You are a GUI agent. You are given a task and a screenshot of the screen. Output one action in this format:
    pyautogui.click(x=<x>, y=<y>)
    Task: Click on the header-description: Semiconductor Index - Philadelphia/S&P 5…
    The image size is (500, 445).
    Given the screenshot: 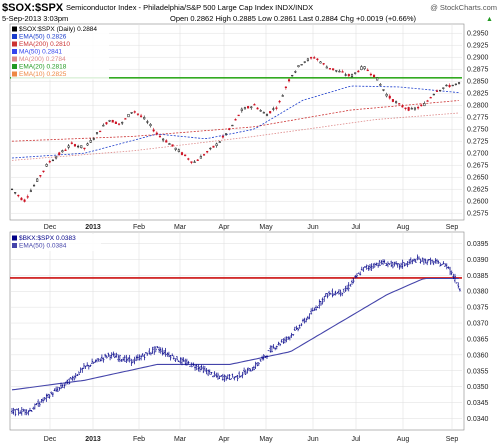 What is the action you would take?
    pyautogui.click(x=189, y=7)
    